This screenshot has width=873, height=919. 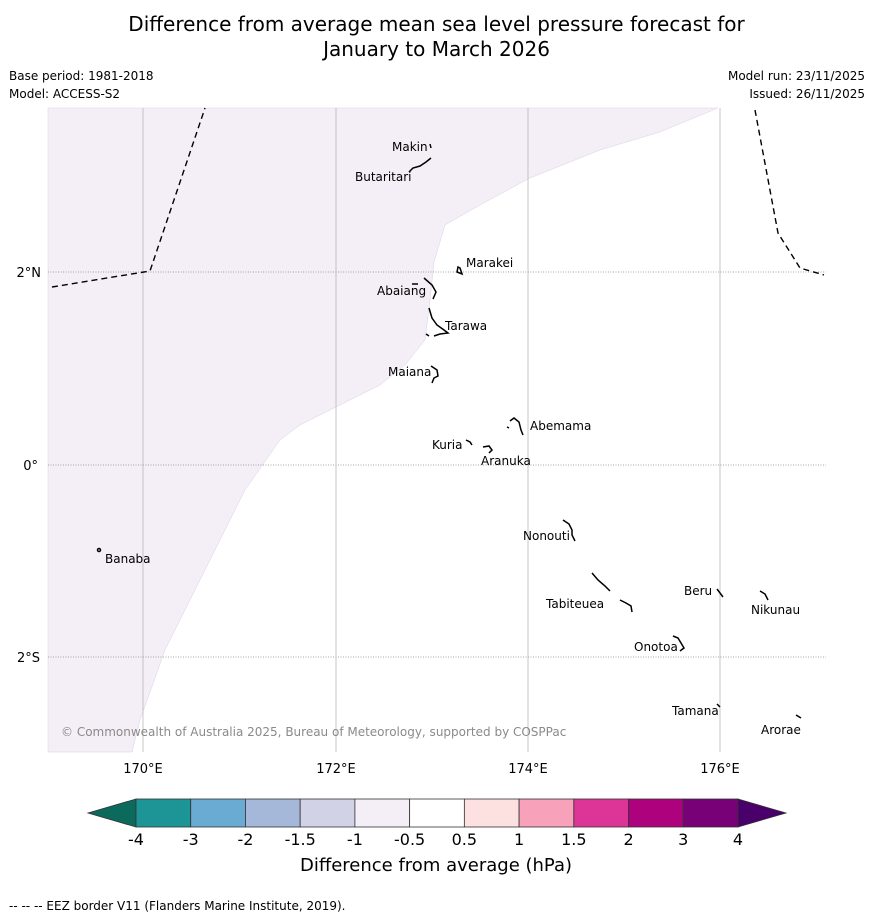 I want to click on label-banaba: Banaba, so click(x=128, y=559).